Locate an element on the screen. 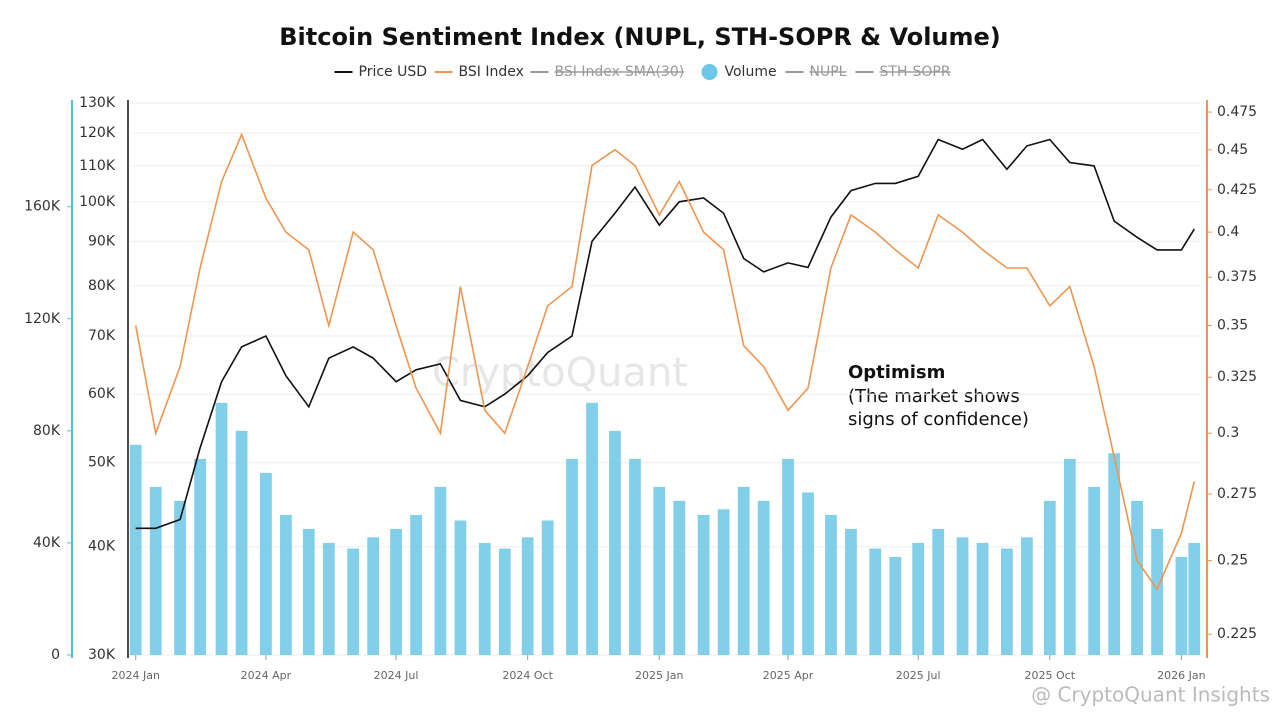  y2-tick-label: 0.4 is located at coordinates (1228, 232).